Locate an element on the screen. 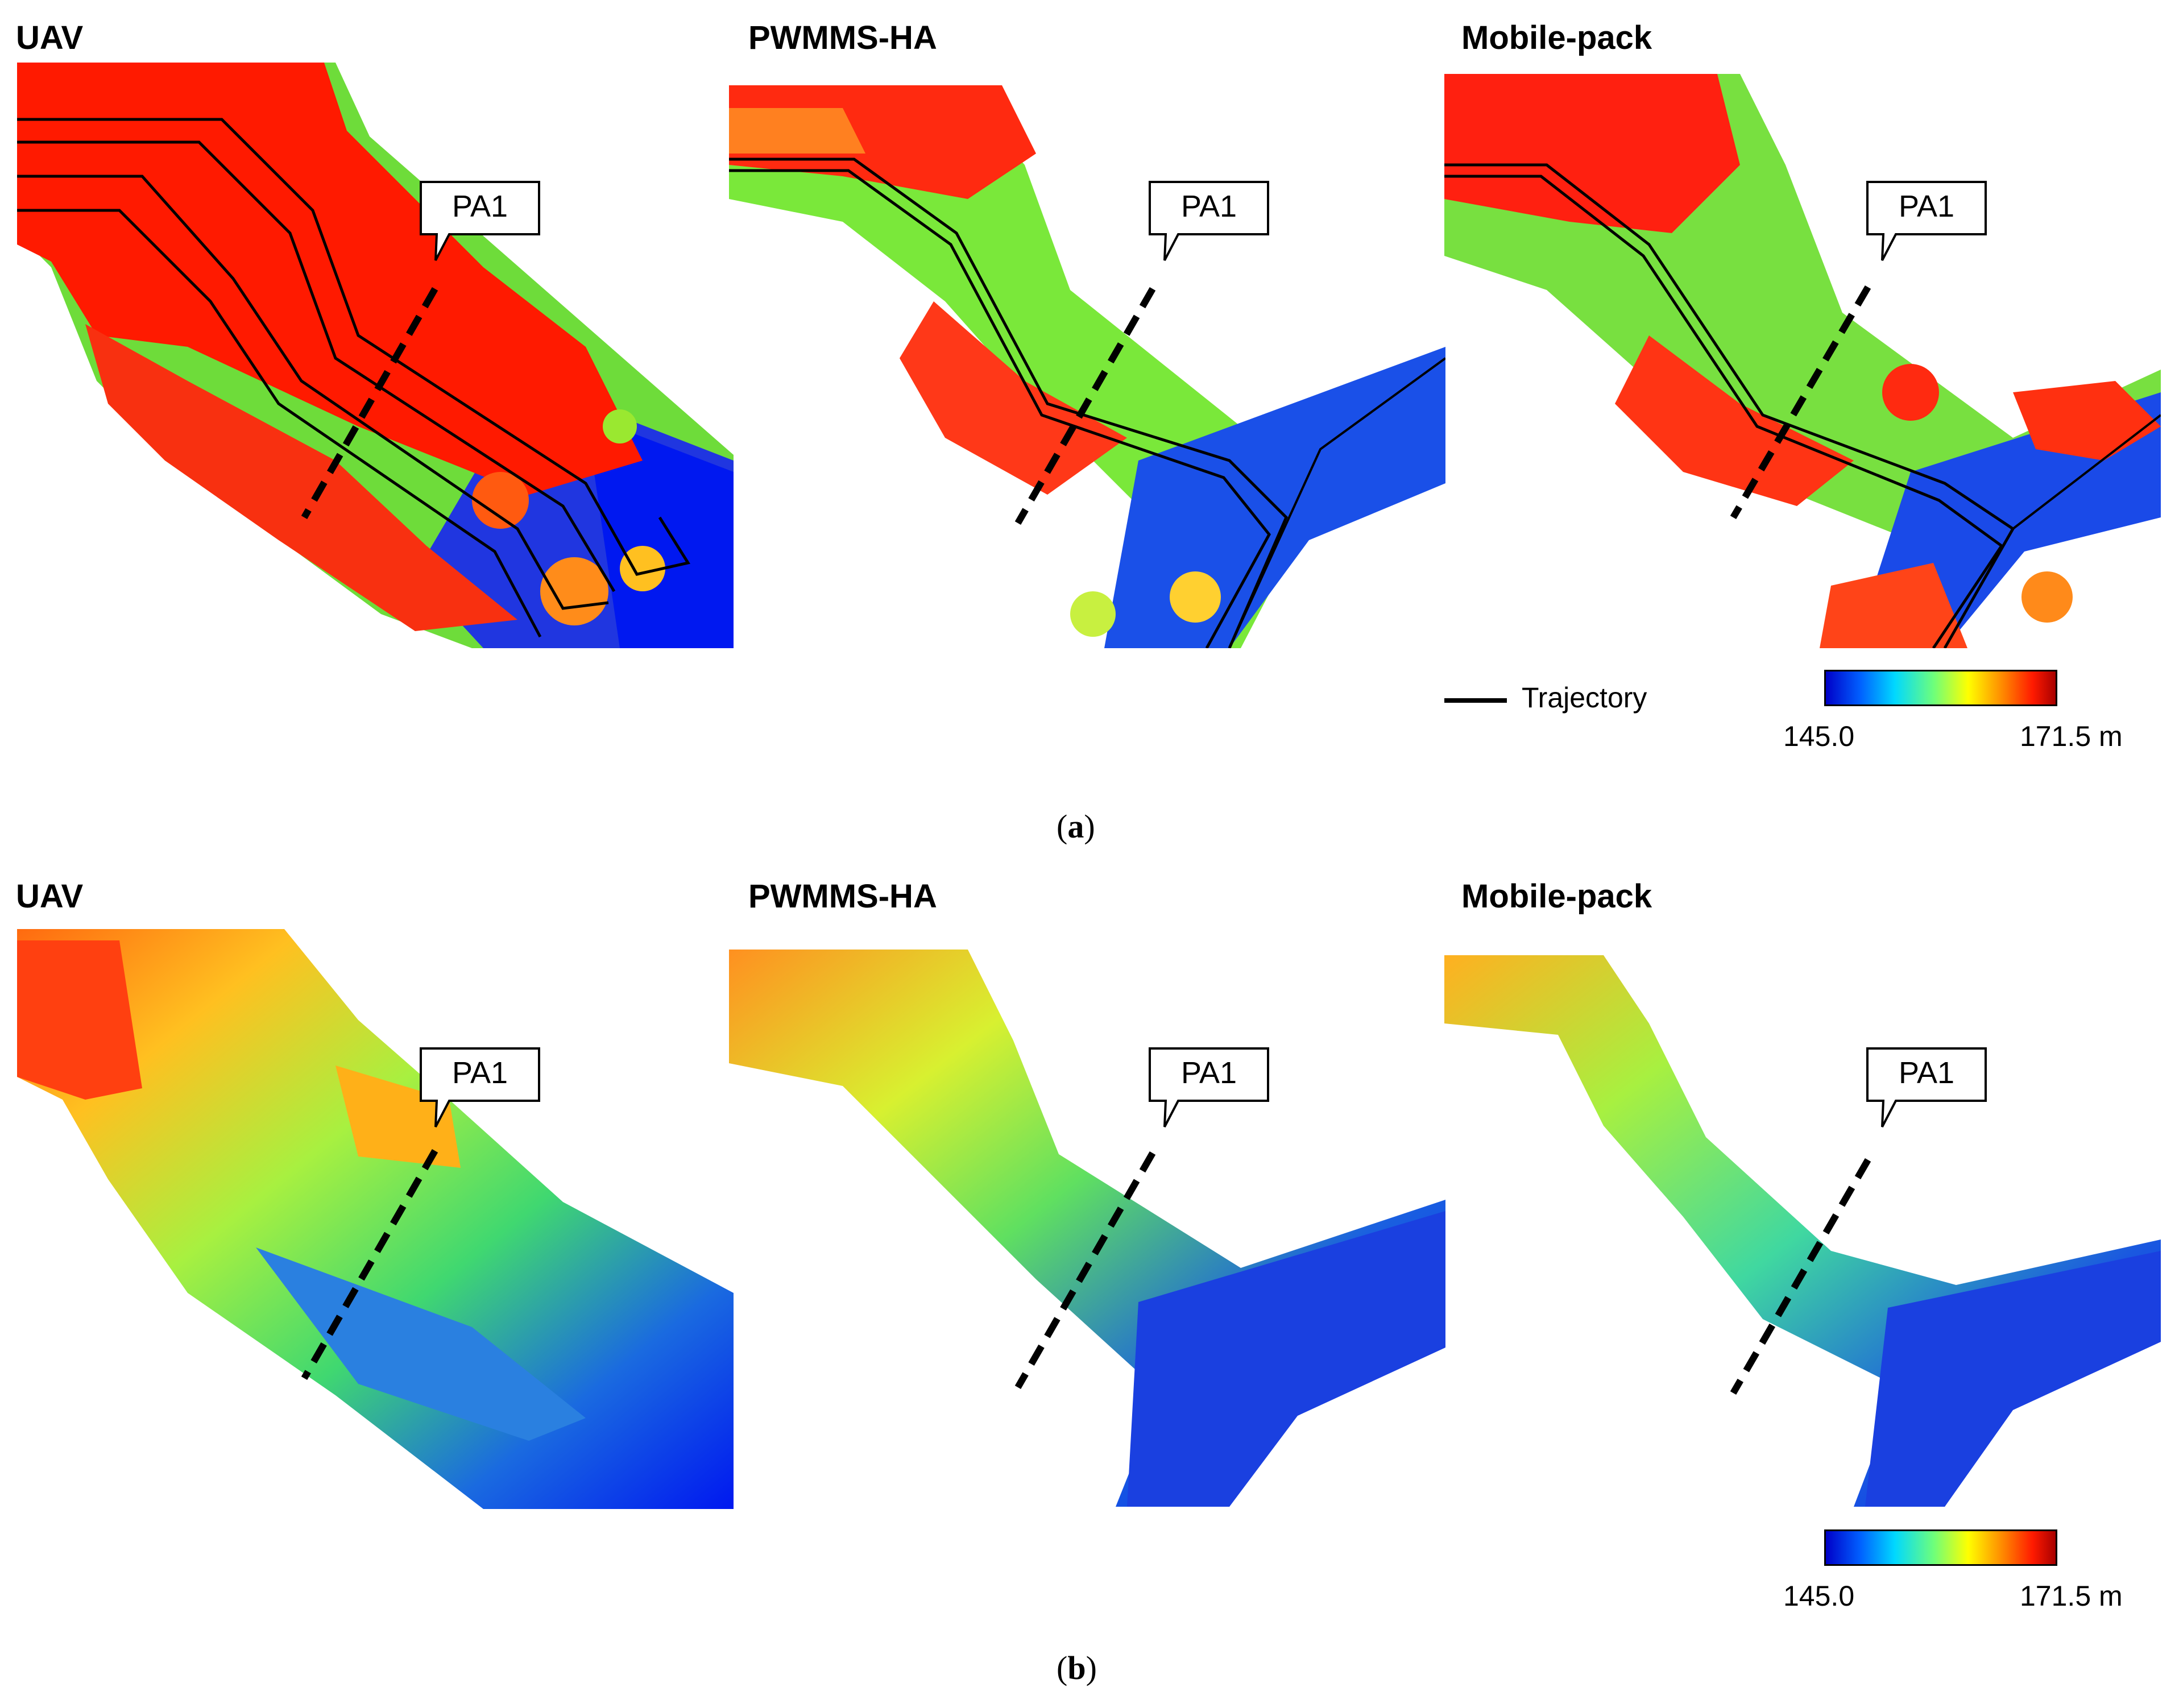 The image size is (2179, 1708). panel-title-uav-b: UAV is located at coordinates (50, 896).